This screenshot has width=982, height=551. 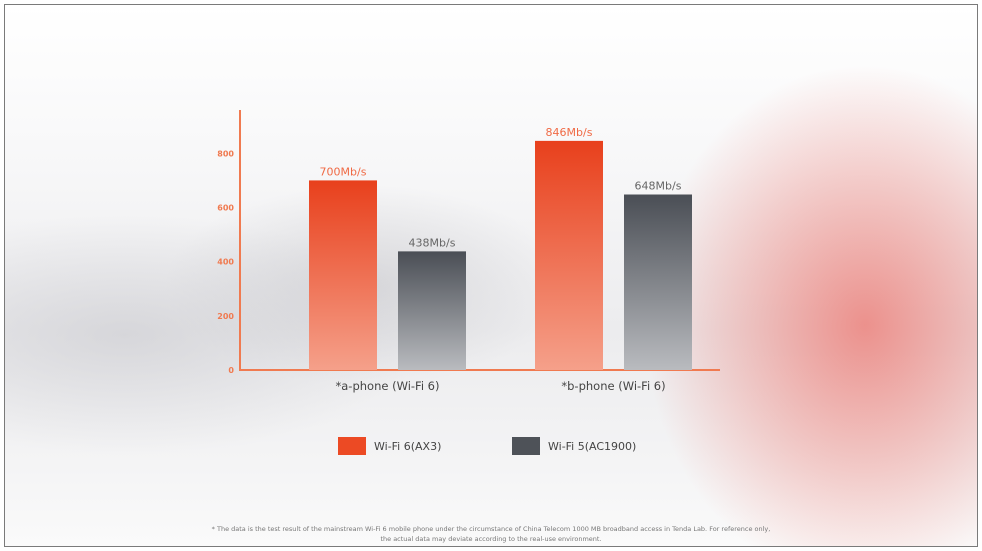 I want to click on y-tick-label: 600, so click(x=225, y=208).